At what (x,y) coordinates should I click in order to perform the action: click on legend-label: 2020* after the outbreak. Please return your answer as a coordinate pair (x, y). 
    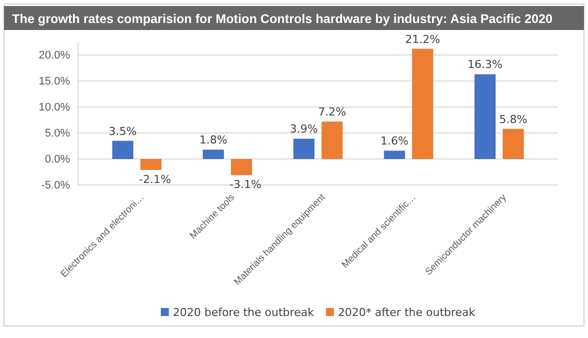
    Looking at the image, I should click on (407, 312).